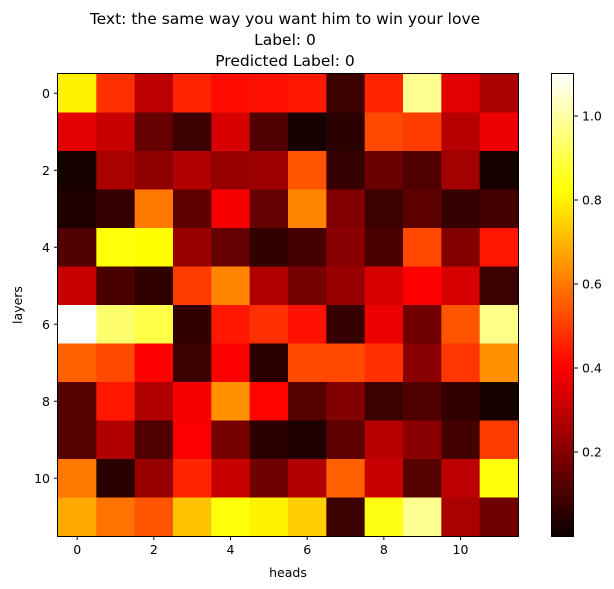 The height and width of the screenshot is (589, 614). I want to click on heatmap-cell-r7-c0, so click(77, 363).